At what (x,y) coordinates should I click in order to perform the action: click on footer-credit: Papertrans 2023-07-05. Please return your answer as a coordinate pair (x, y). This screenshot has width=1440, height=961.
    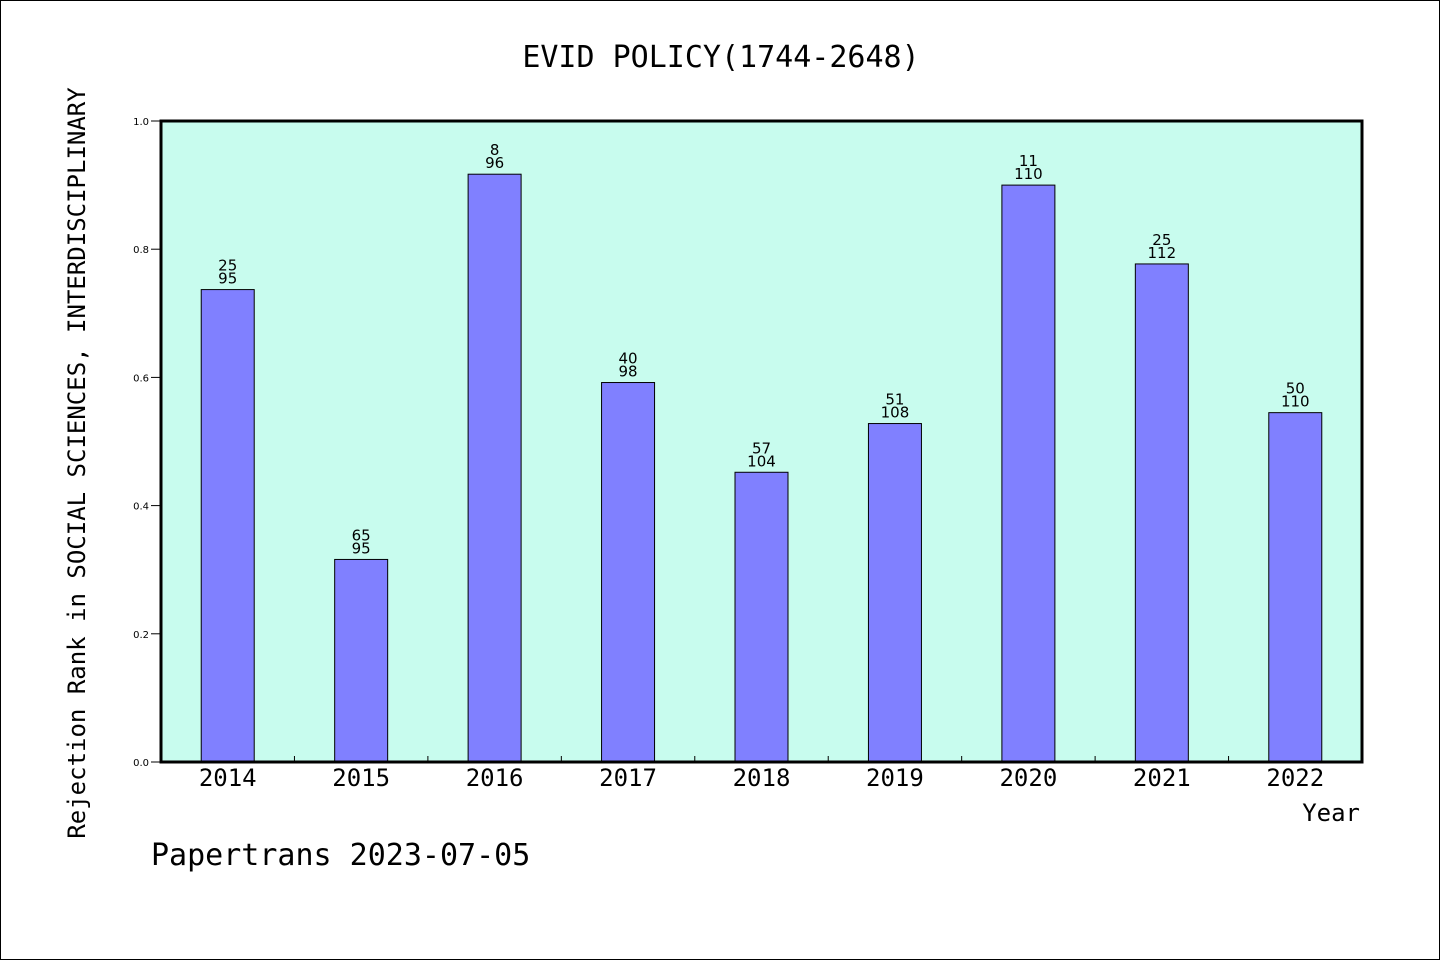
    Looking at the image, I should click on (340, 855).